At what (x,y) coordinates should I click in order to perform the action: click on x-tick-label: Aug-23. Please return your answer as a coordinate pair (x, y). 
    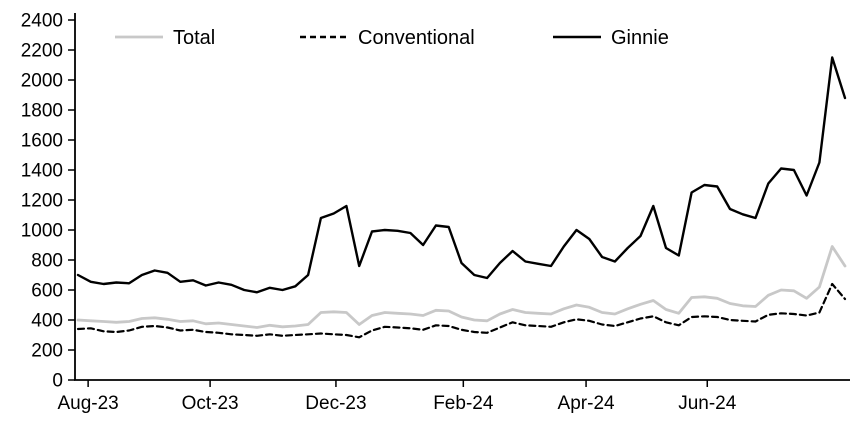
    Looking at the image, I should click on (87, 403).